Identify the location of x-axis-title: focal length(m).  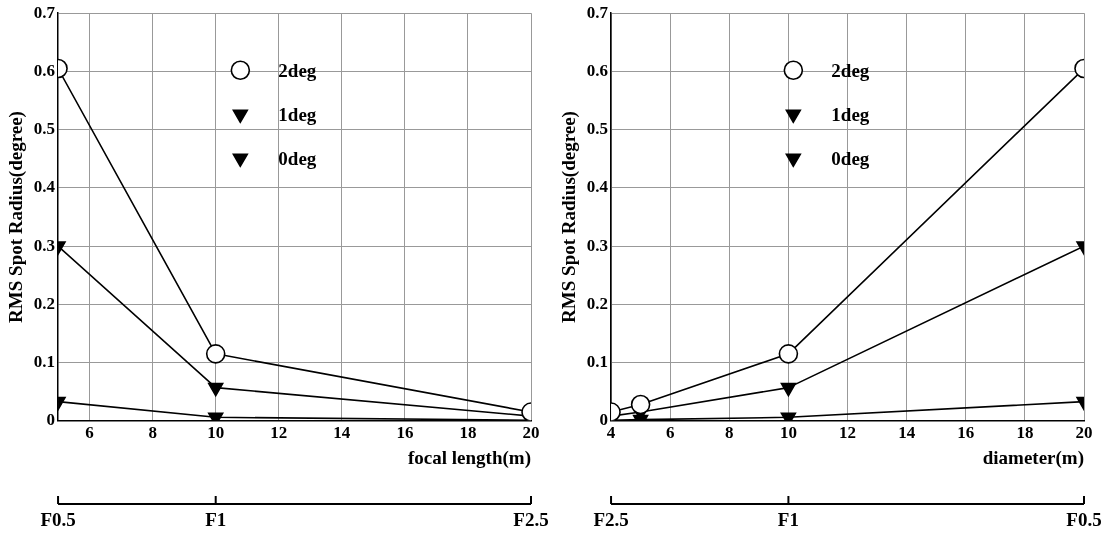
(469, 457).